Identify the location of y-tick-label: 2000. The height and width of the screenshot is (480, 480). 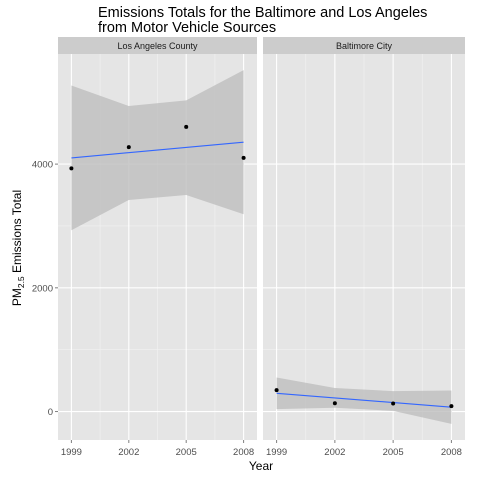
(42, 288).